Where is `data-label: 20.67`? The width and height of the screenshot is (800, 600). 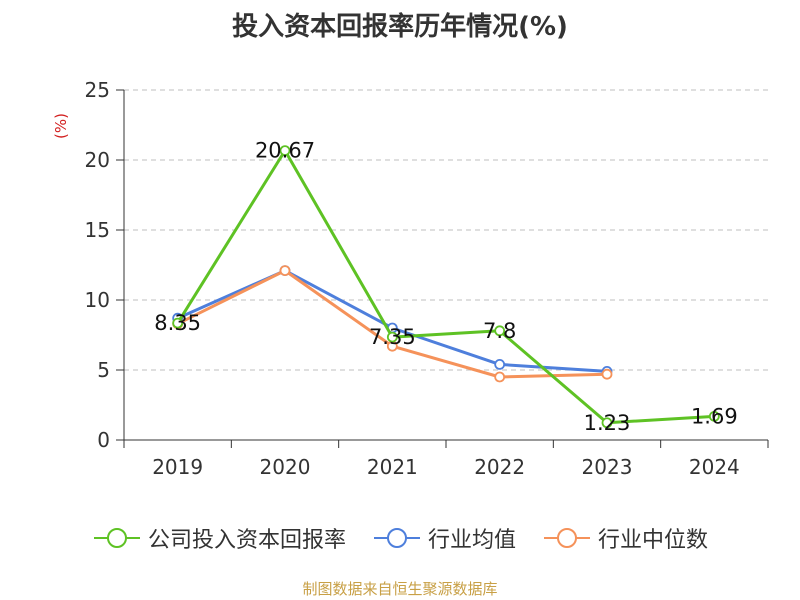
data-label: 20.67 is located at coordinates (285, 151).